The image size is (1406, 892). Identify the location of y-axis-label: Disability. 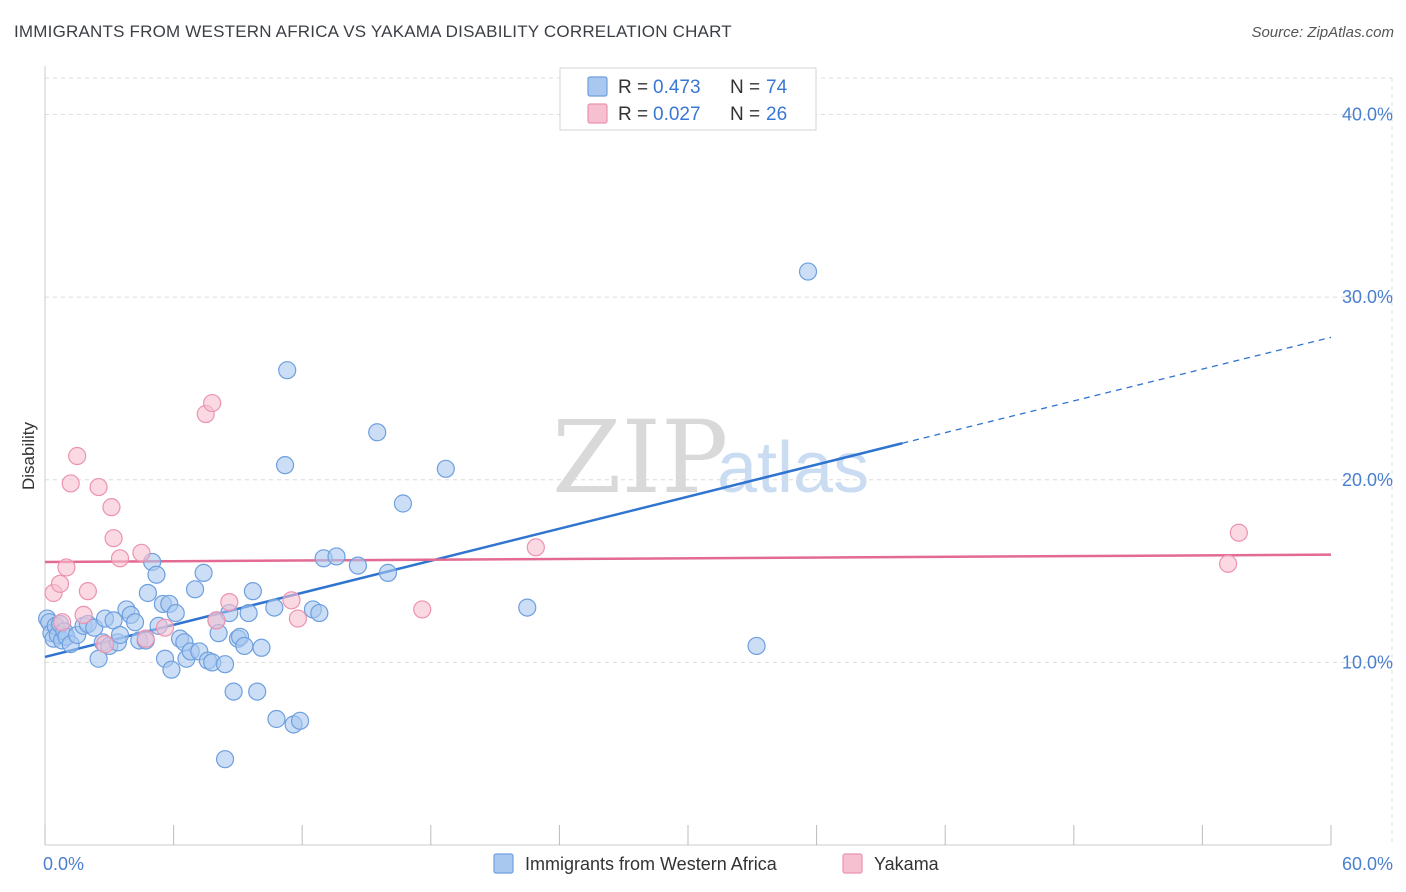
(28, 455).